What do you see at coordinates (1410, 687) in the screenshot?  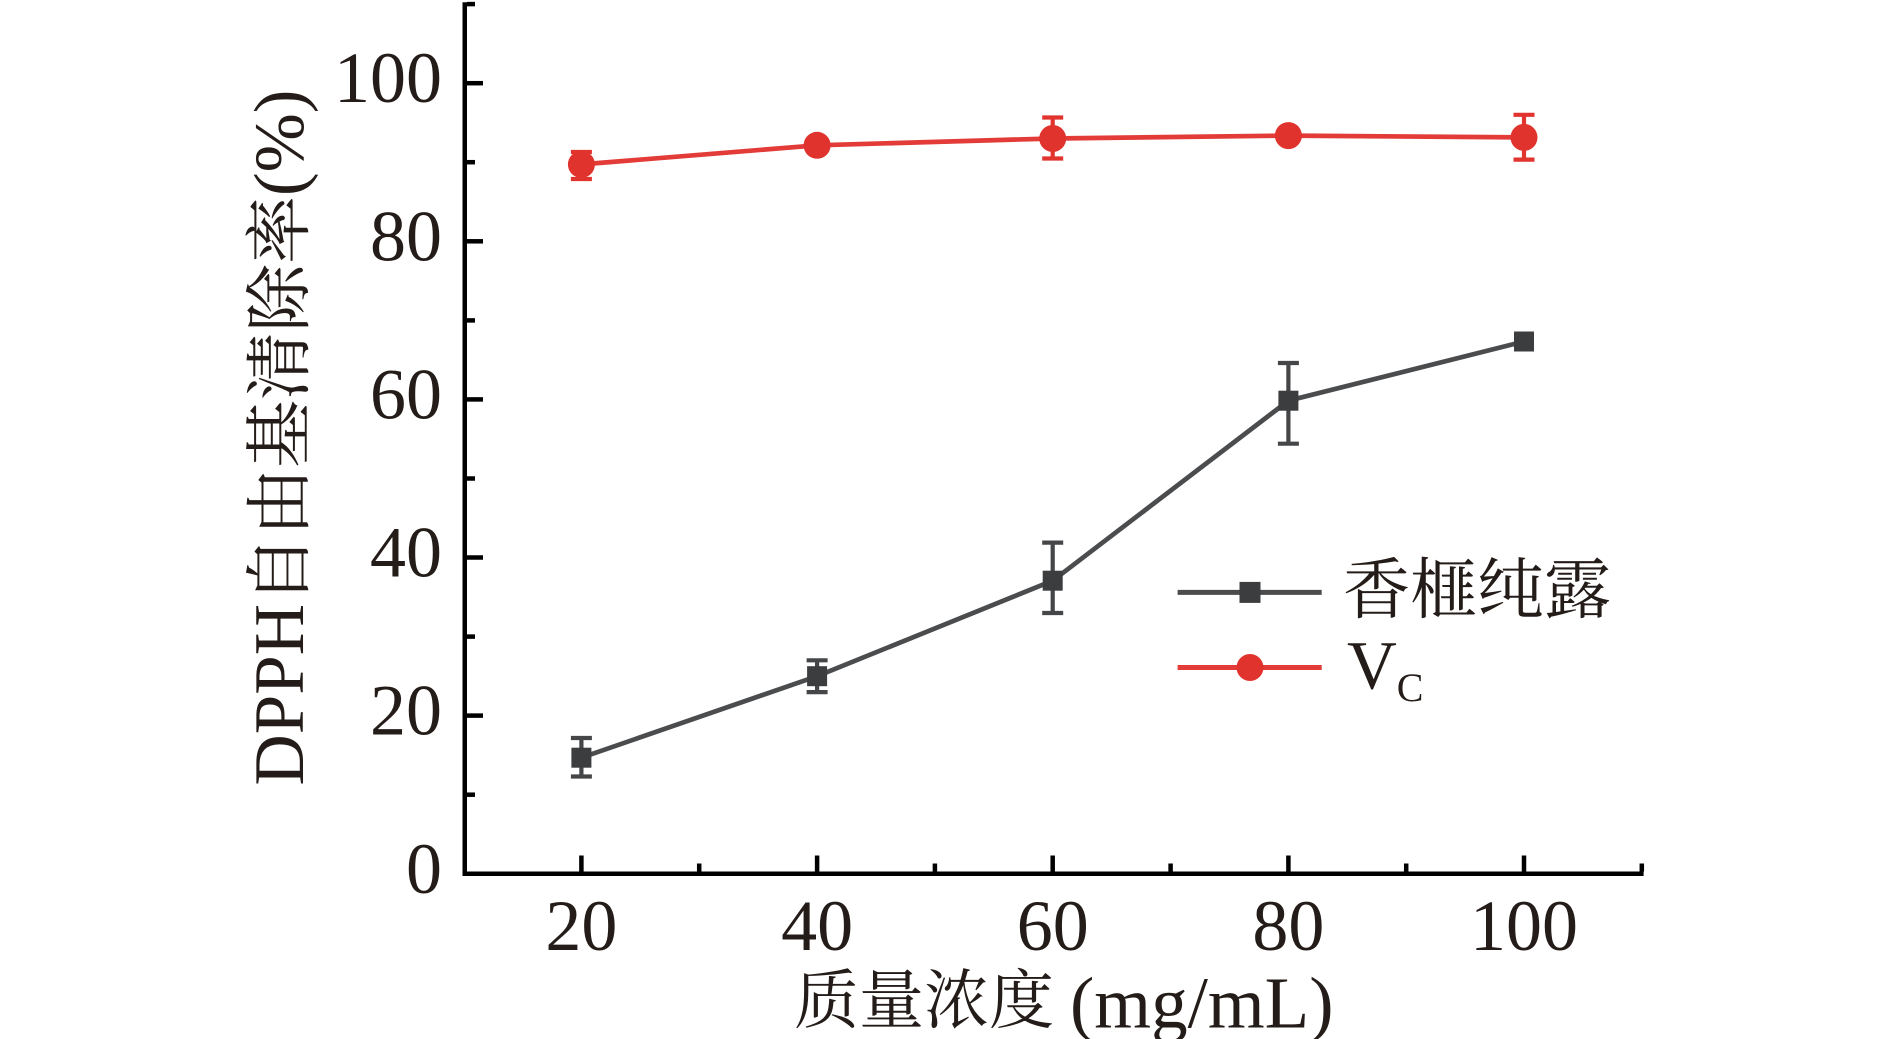 I see `svg-text: C` at bounding box center [1410, 687].